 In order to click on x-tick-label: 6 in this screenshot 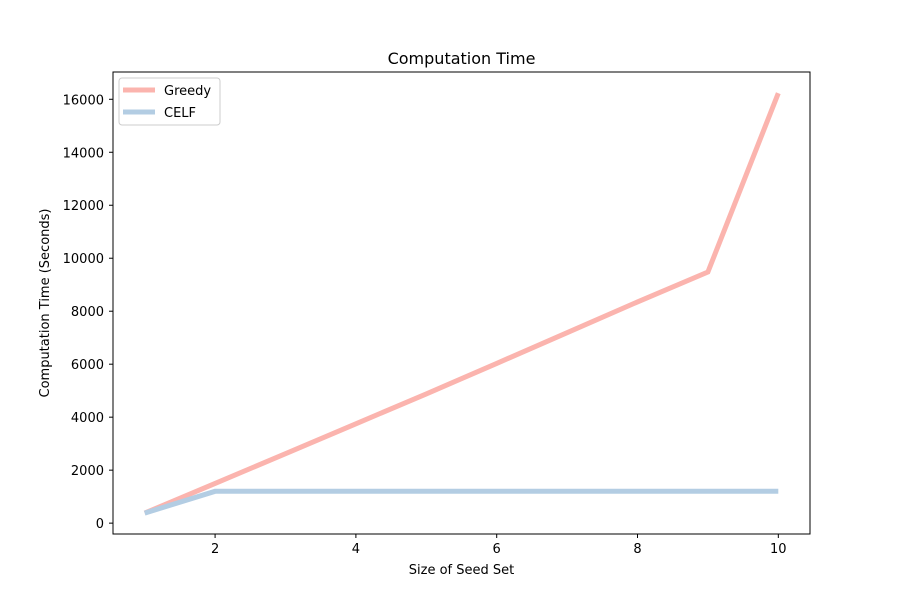, I will do `click(497, 549)`.